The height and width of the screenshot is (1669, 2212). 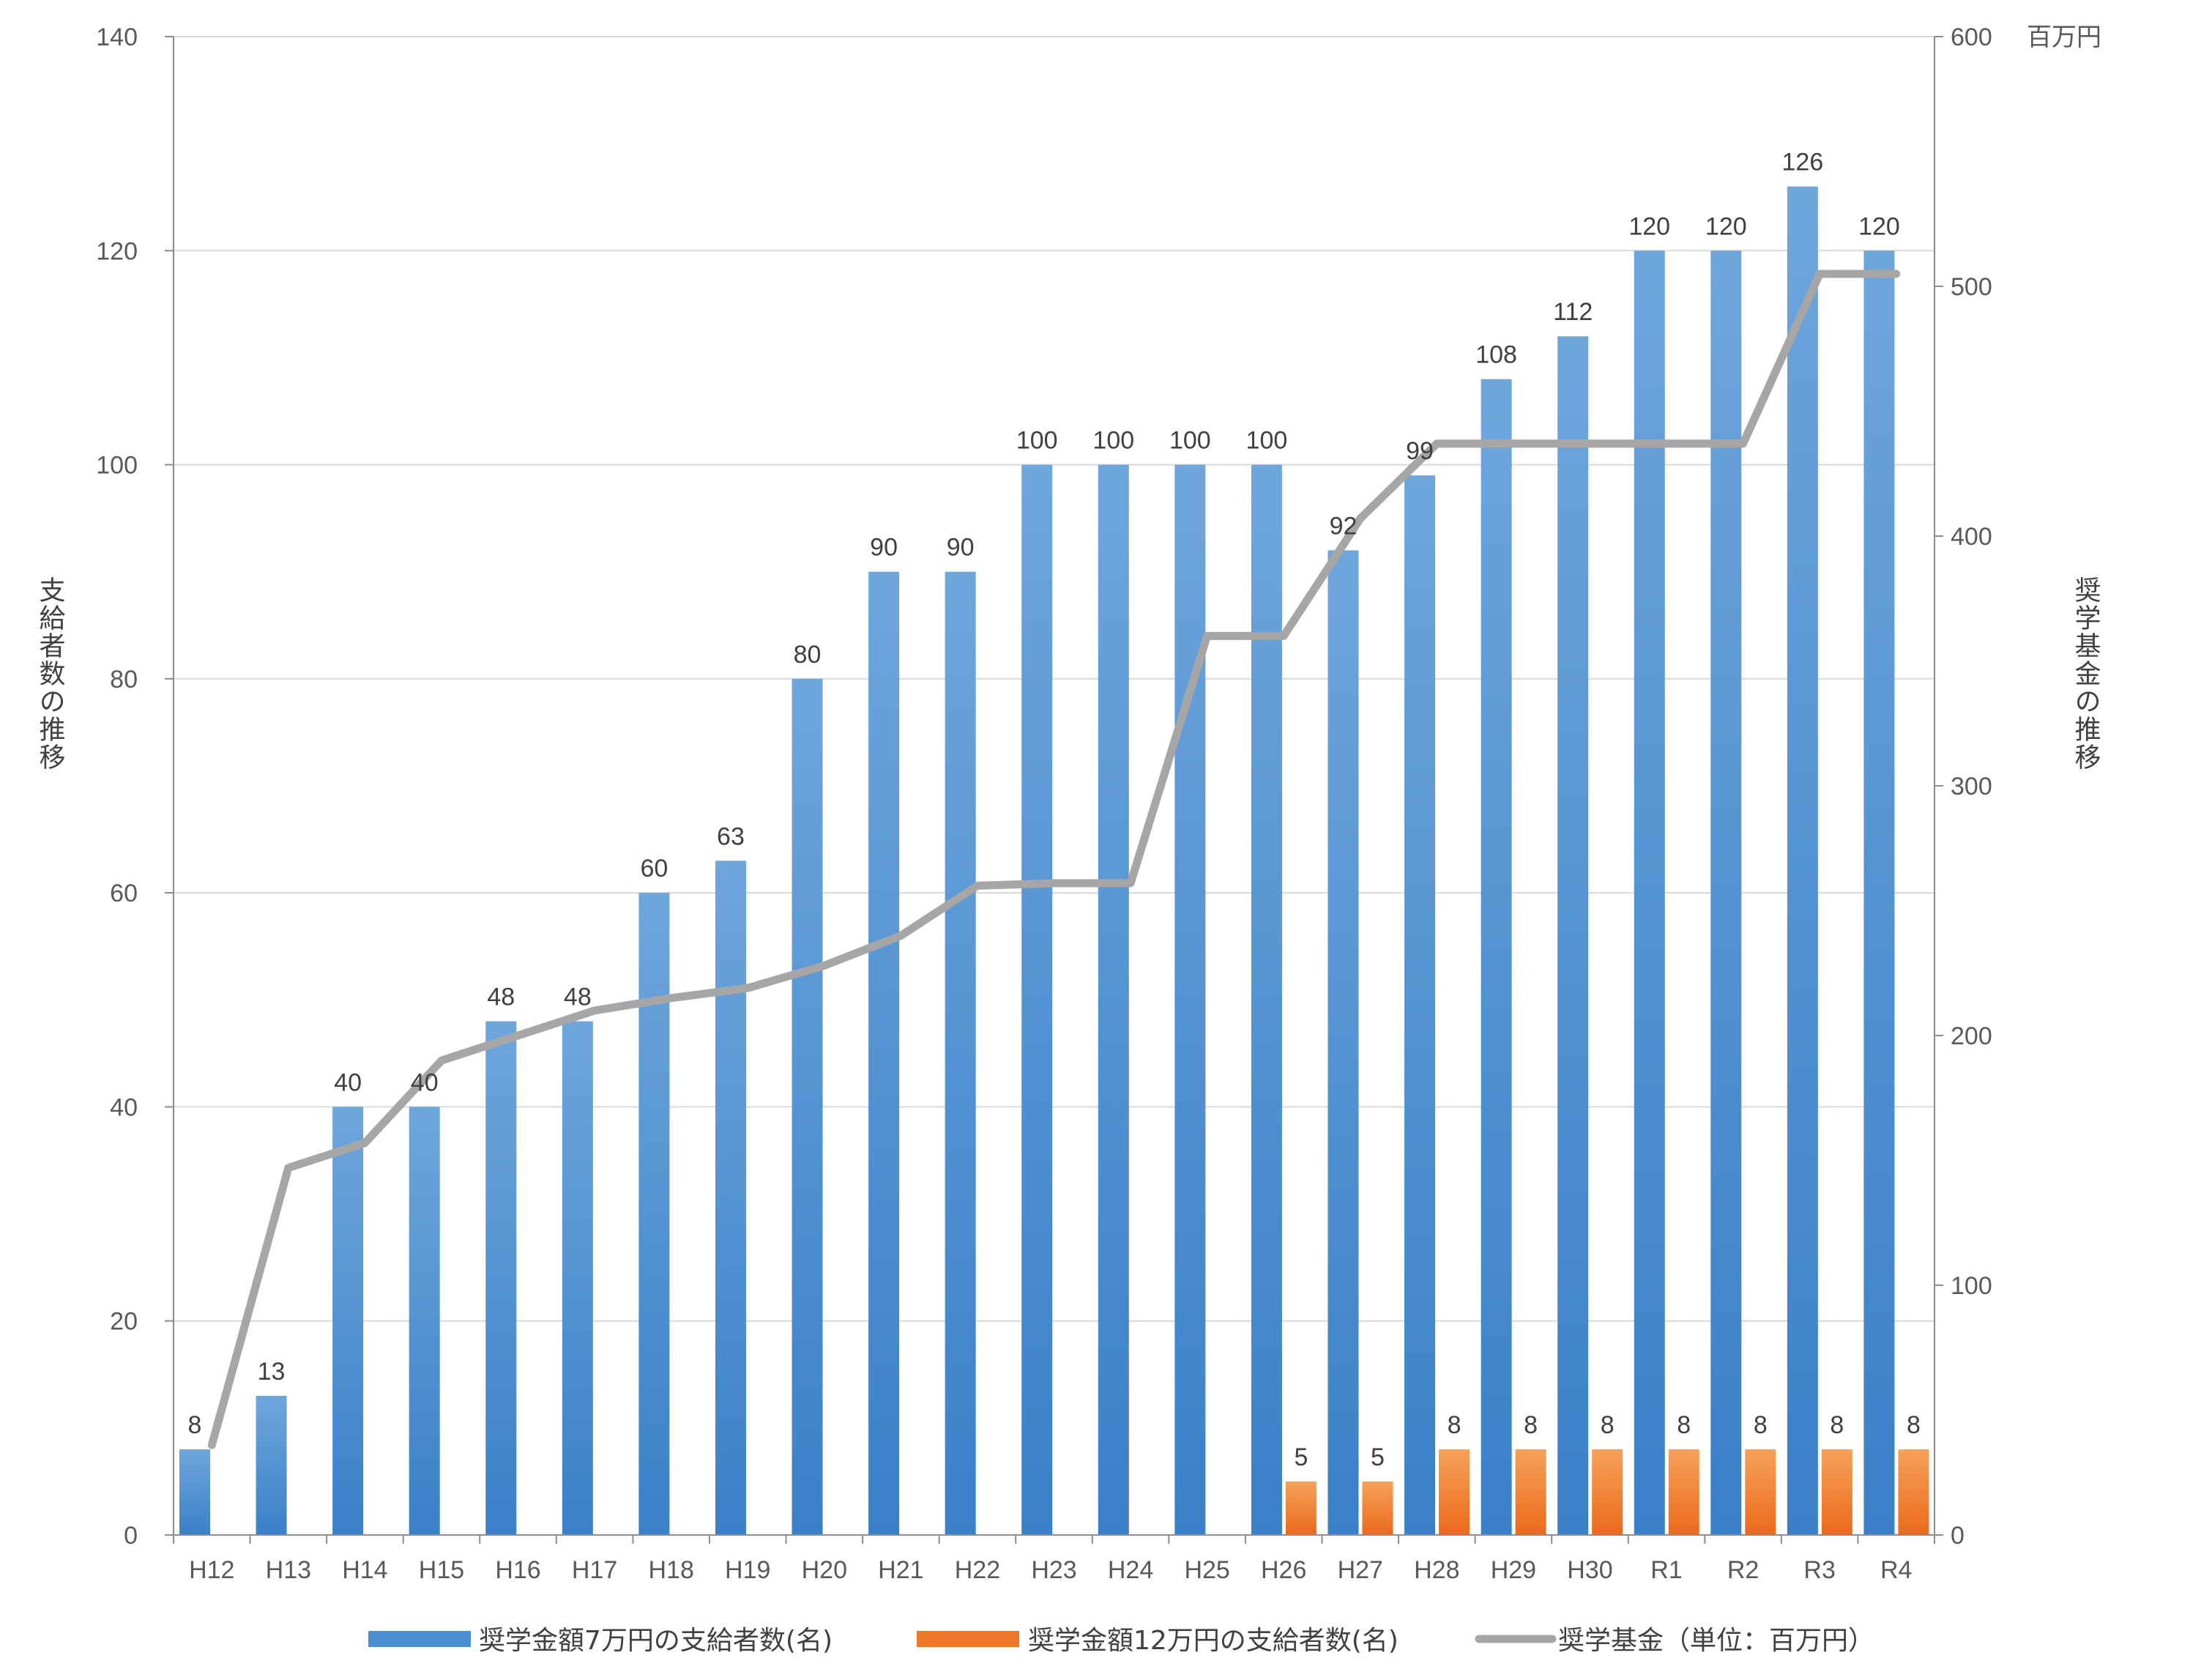 What do you see at coordinates (1761, 1492) in the screenshot?
I see `bar-12man-R2` at bounding box center [1761, 1492].